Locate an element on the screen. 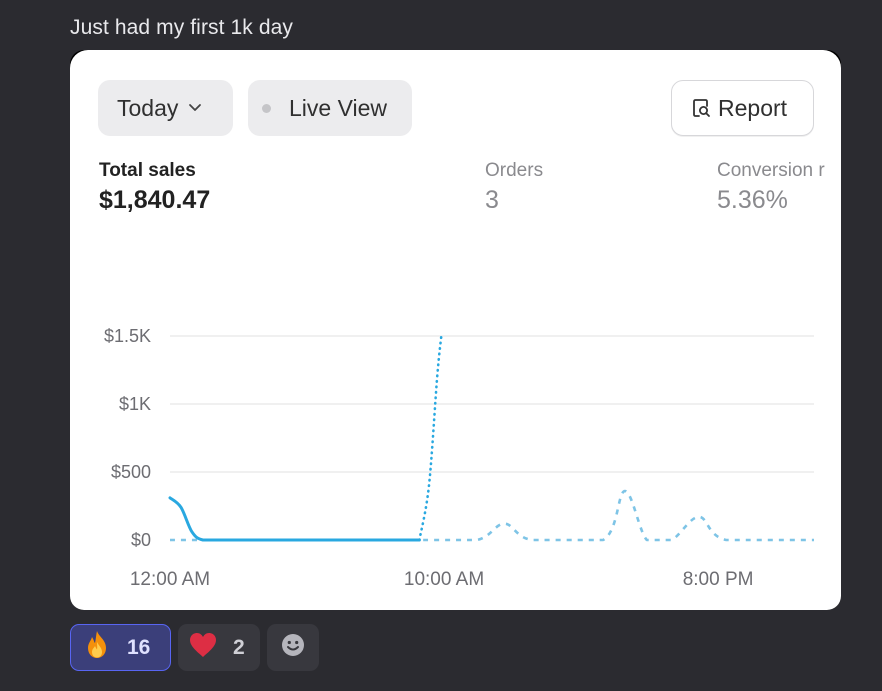  reaction-bar: 16 2 is located at coordinates (194, 647).